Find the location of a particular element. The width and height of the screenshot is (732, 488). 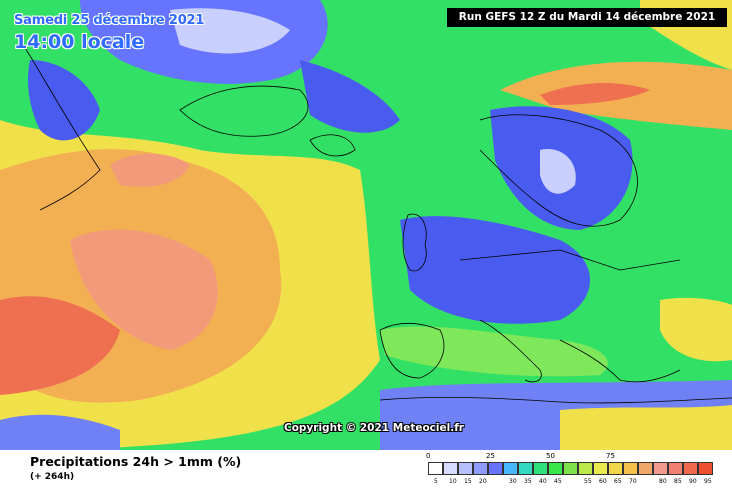

color-scale: 0 25 50 75 5 10 15 20 30 35 40 45 55 60 65 70 80 85 90 95 is located at coordinates (573, 469).